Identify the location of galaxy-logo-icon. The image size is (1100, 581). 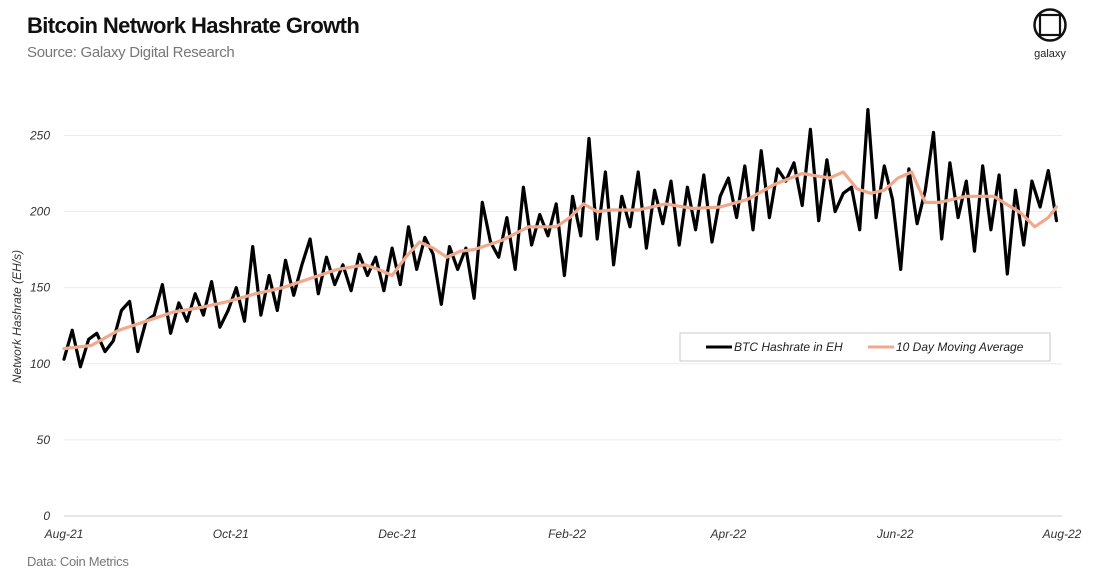
(1050, 25).